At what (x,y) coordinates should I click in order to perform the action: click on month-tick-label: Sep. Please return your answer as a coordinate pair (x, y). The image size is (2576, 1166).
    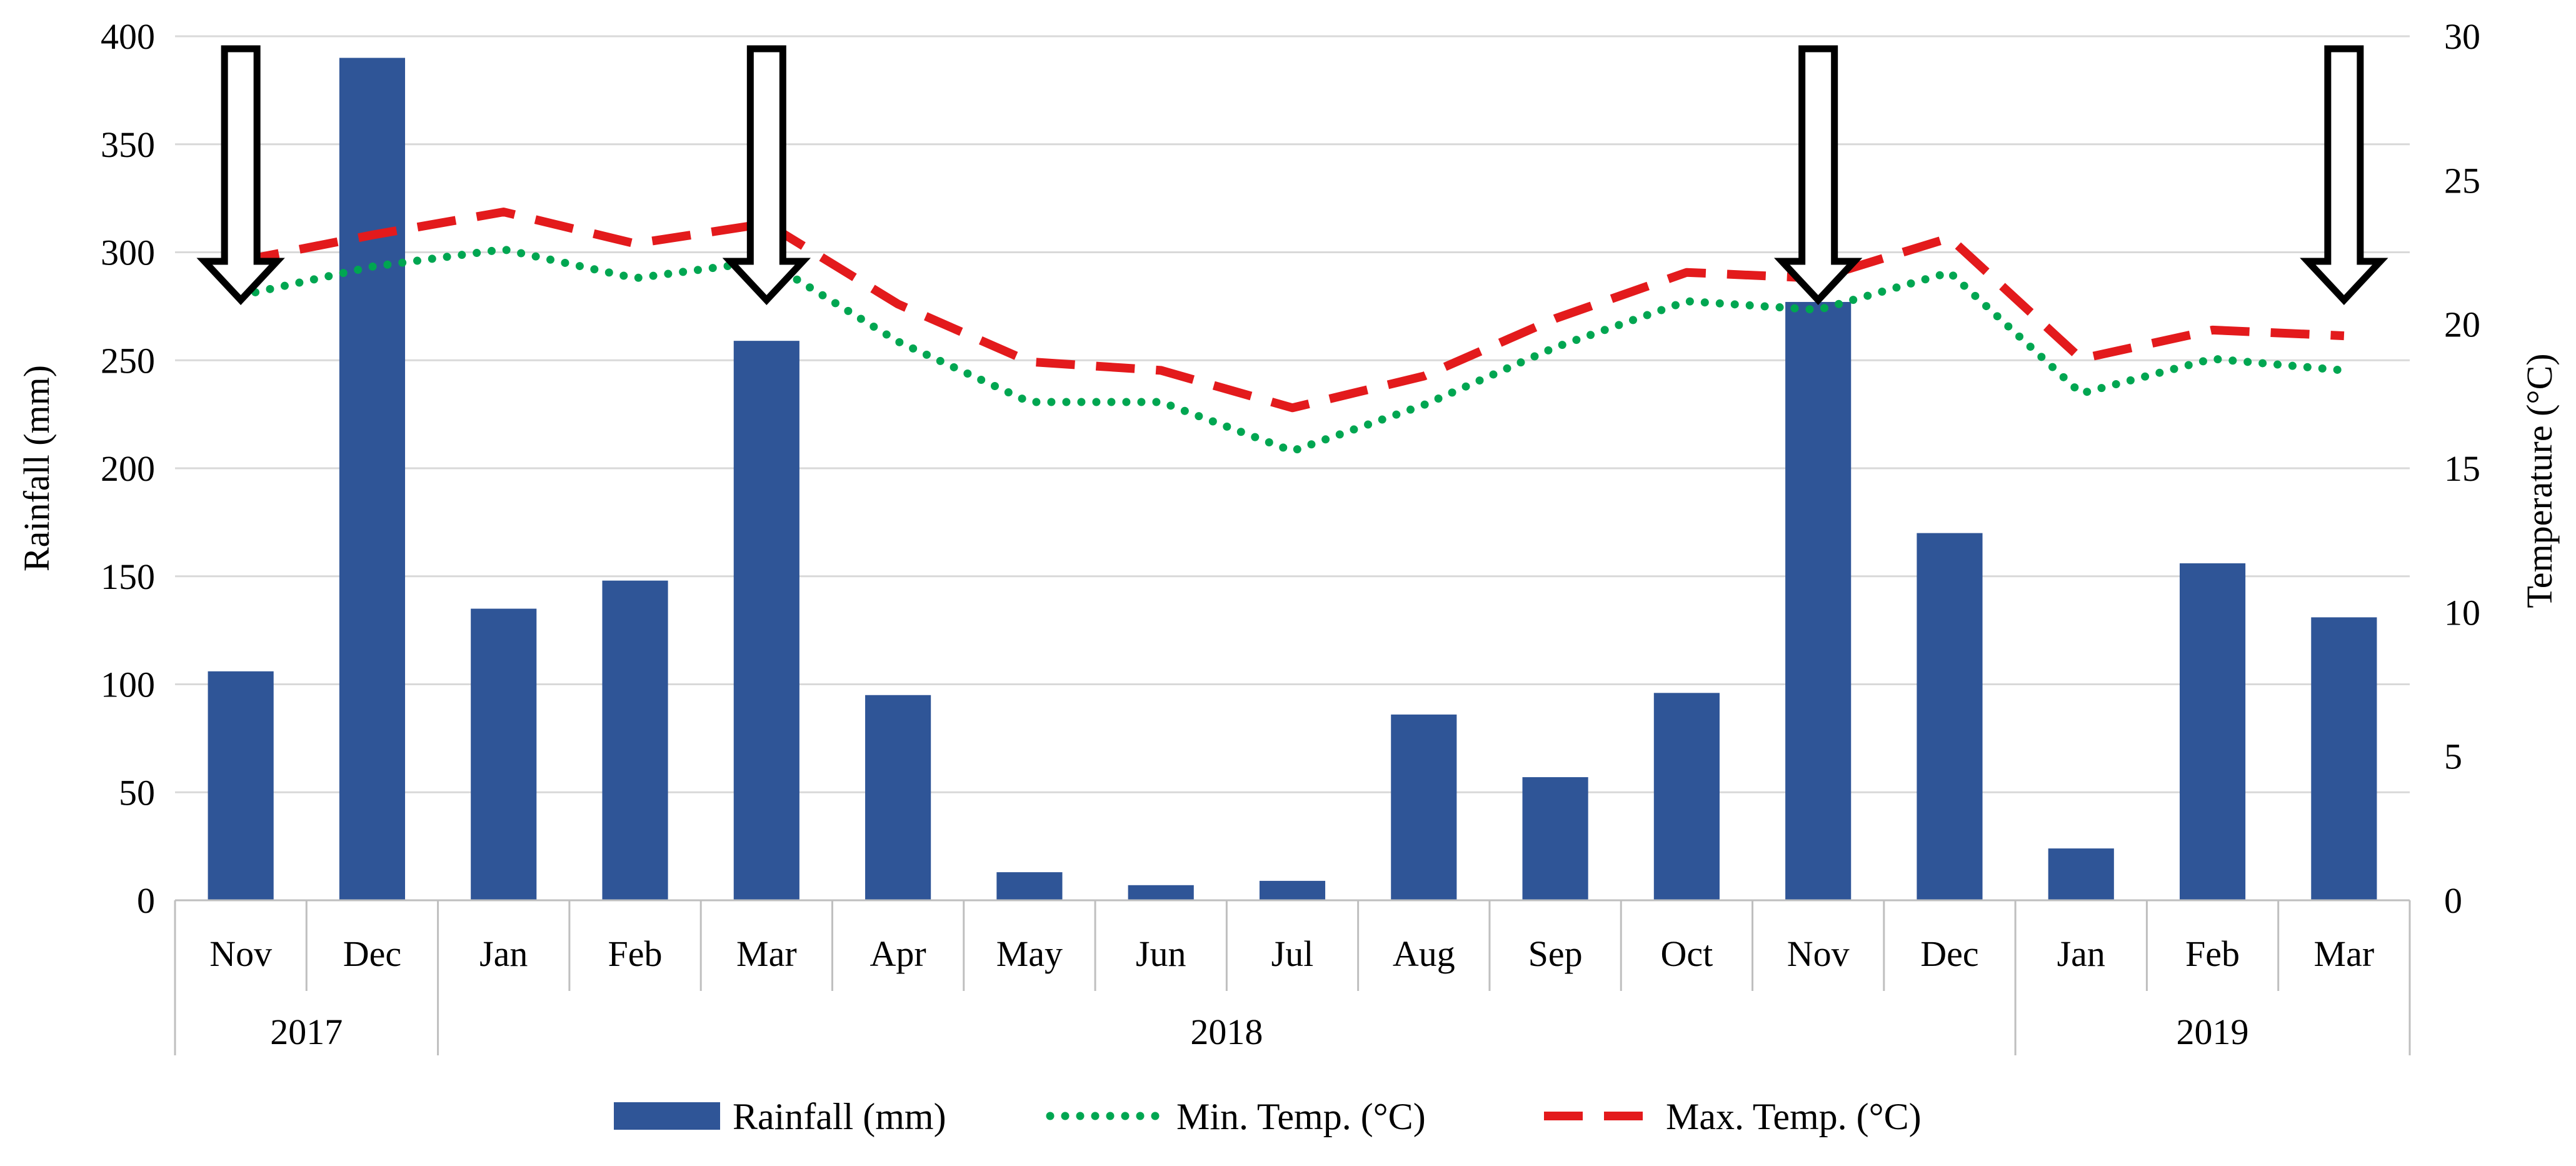
    Looking at the image, I should click on (1555, 953).